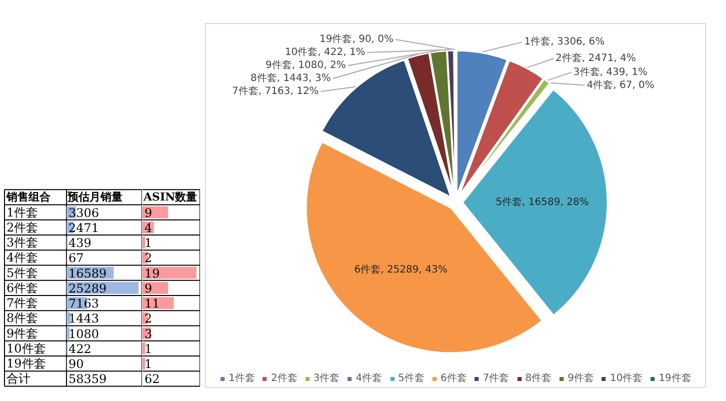 The height and width of the screenshot is (401, 726). Describe the element at coordinates (357, 39) in the screenshot. I see `data-label: 19件套, 90, 0%` at that location.